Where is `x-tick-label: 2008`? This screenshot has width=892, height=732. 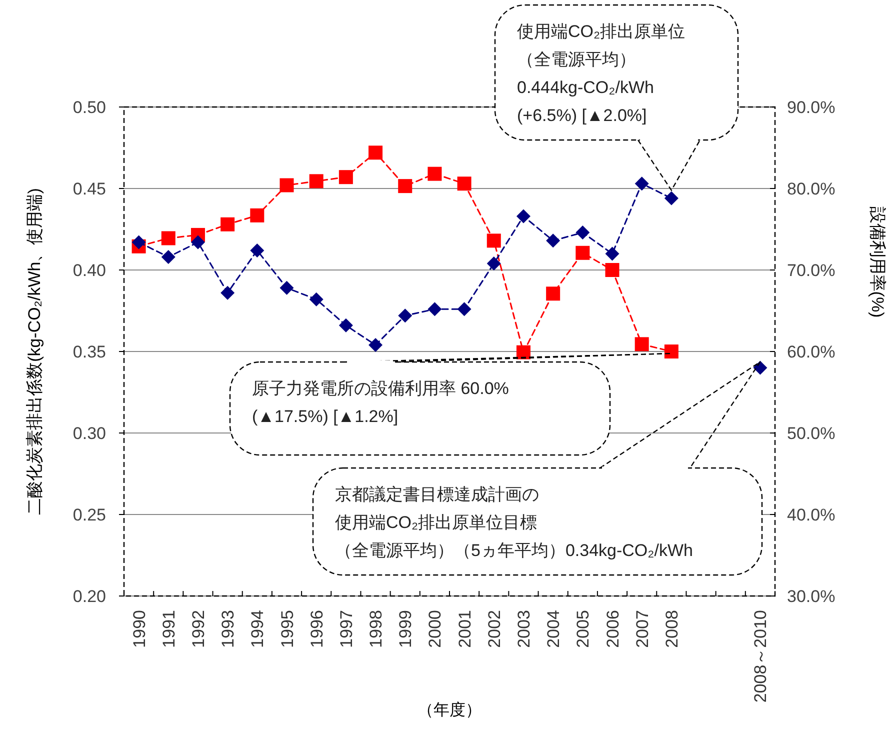
x-tick-label: 2008 is located at coordinates (672, 629).